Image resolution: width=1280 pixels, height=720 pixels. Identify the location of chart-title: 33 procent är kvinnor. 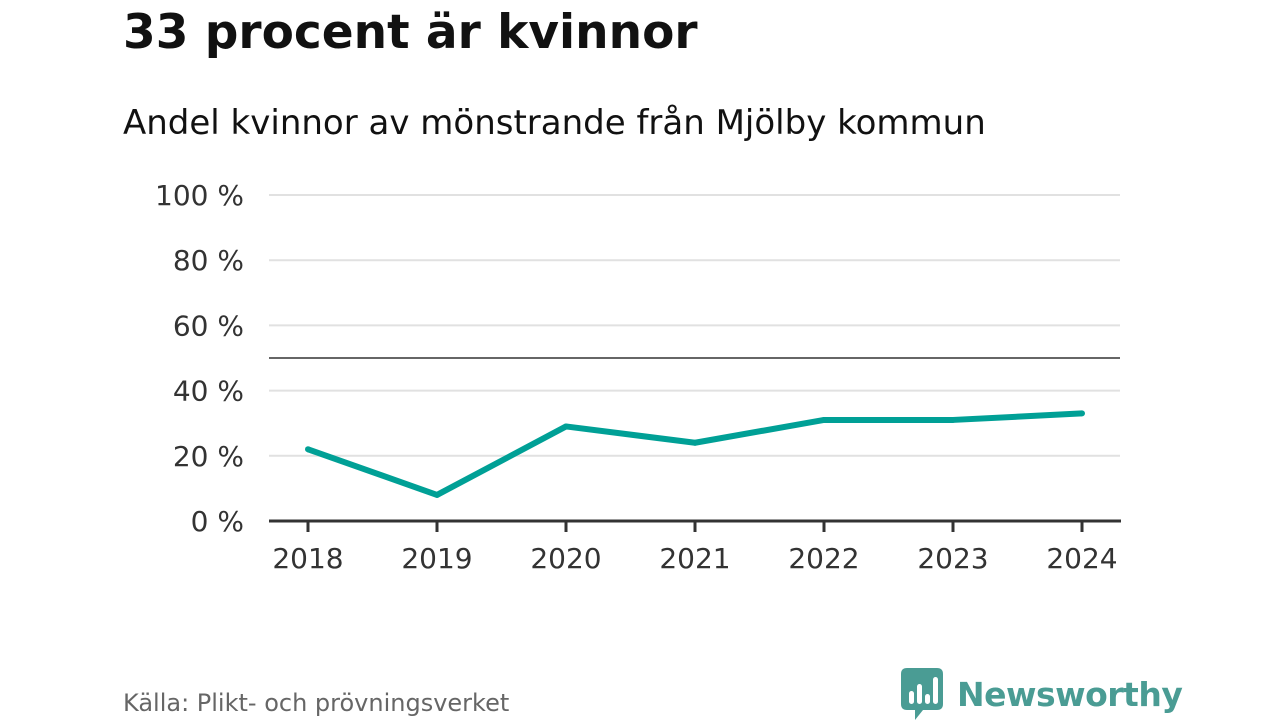
(410, 32).